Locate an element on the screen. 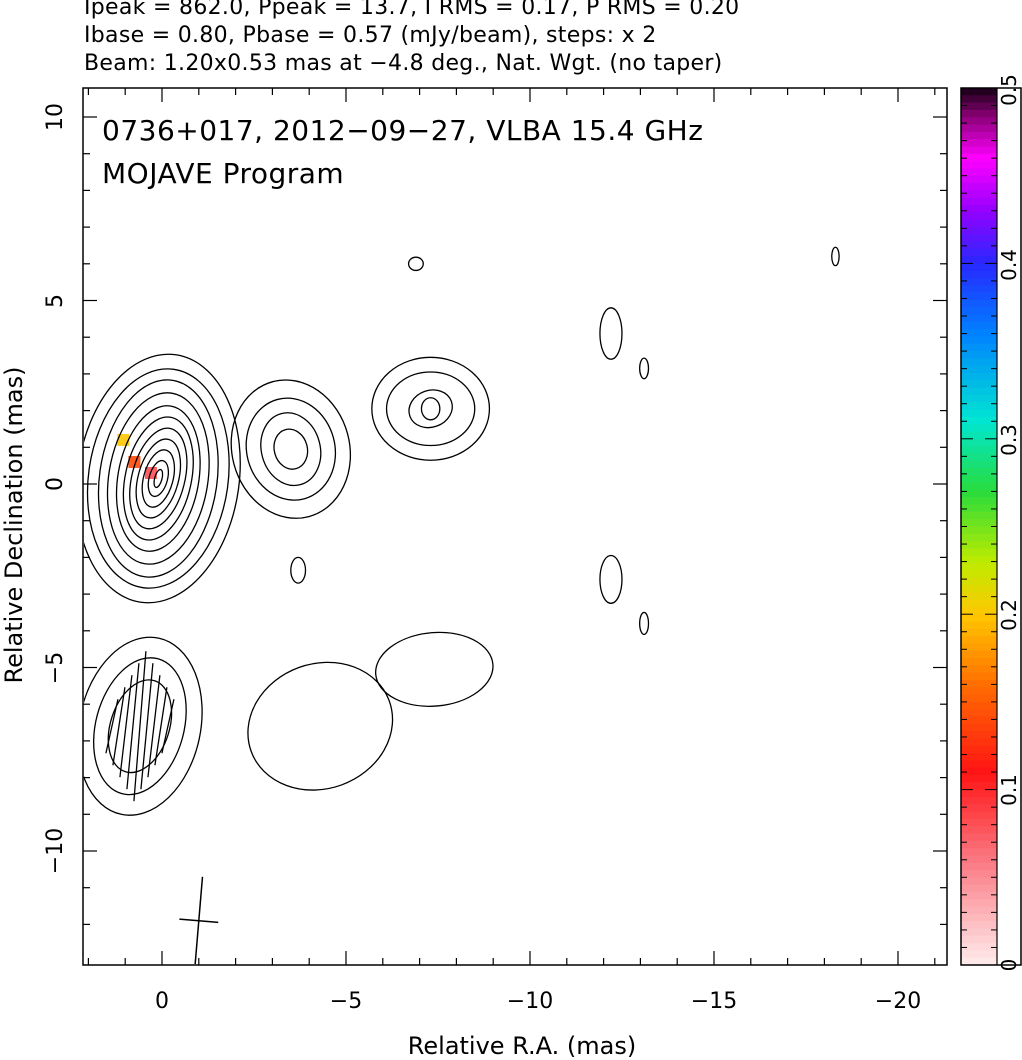 Image resolution: width=1022 pixels, height=1060 pixels. colorbar-label: 0.2 is located at coordinates (1009, 615).